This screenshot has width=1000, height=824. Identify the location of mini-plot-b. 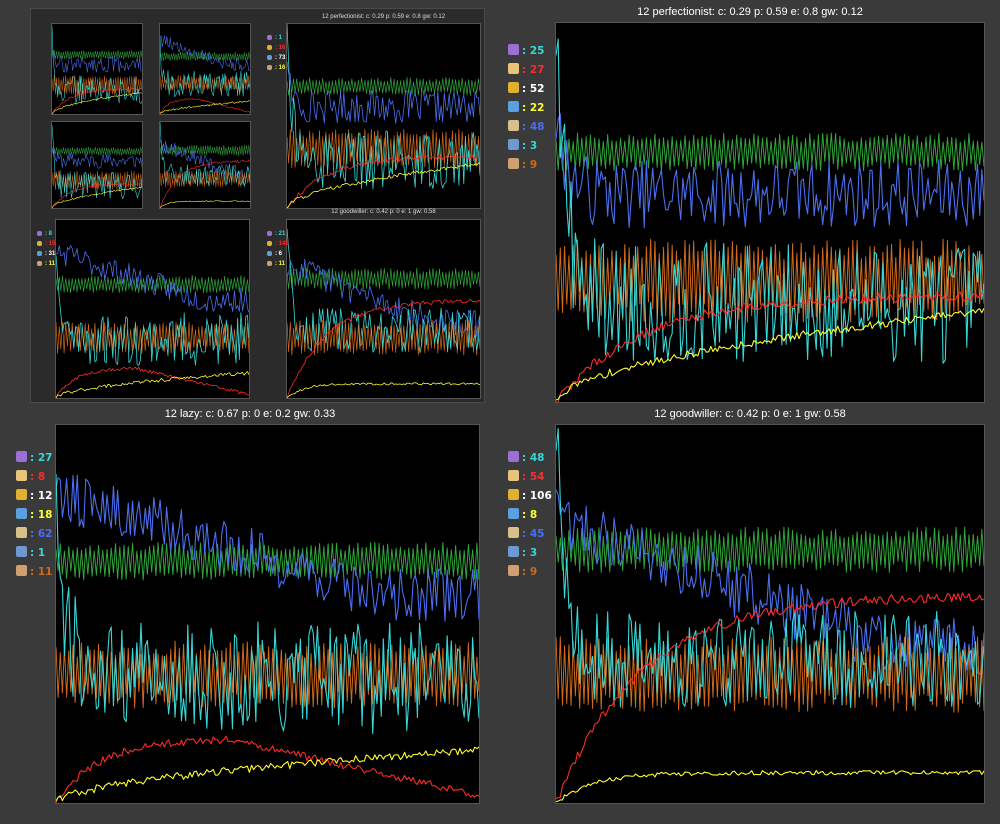
(205, 69).